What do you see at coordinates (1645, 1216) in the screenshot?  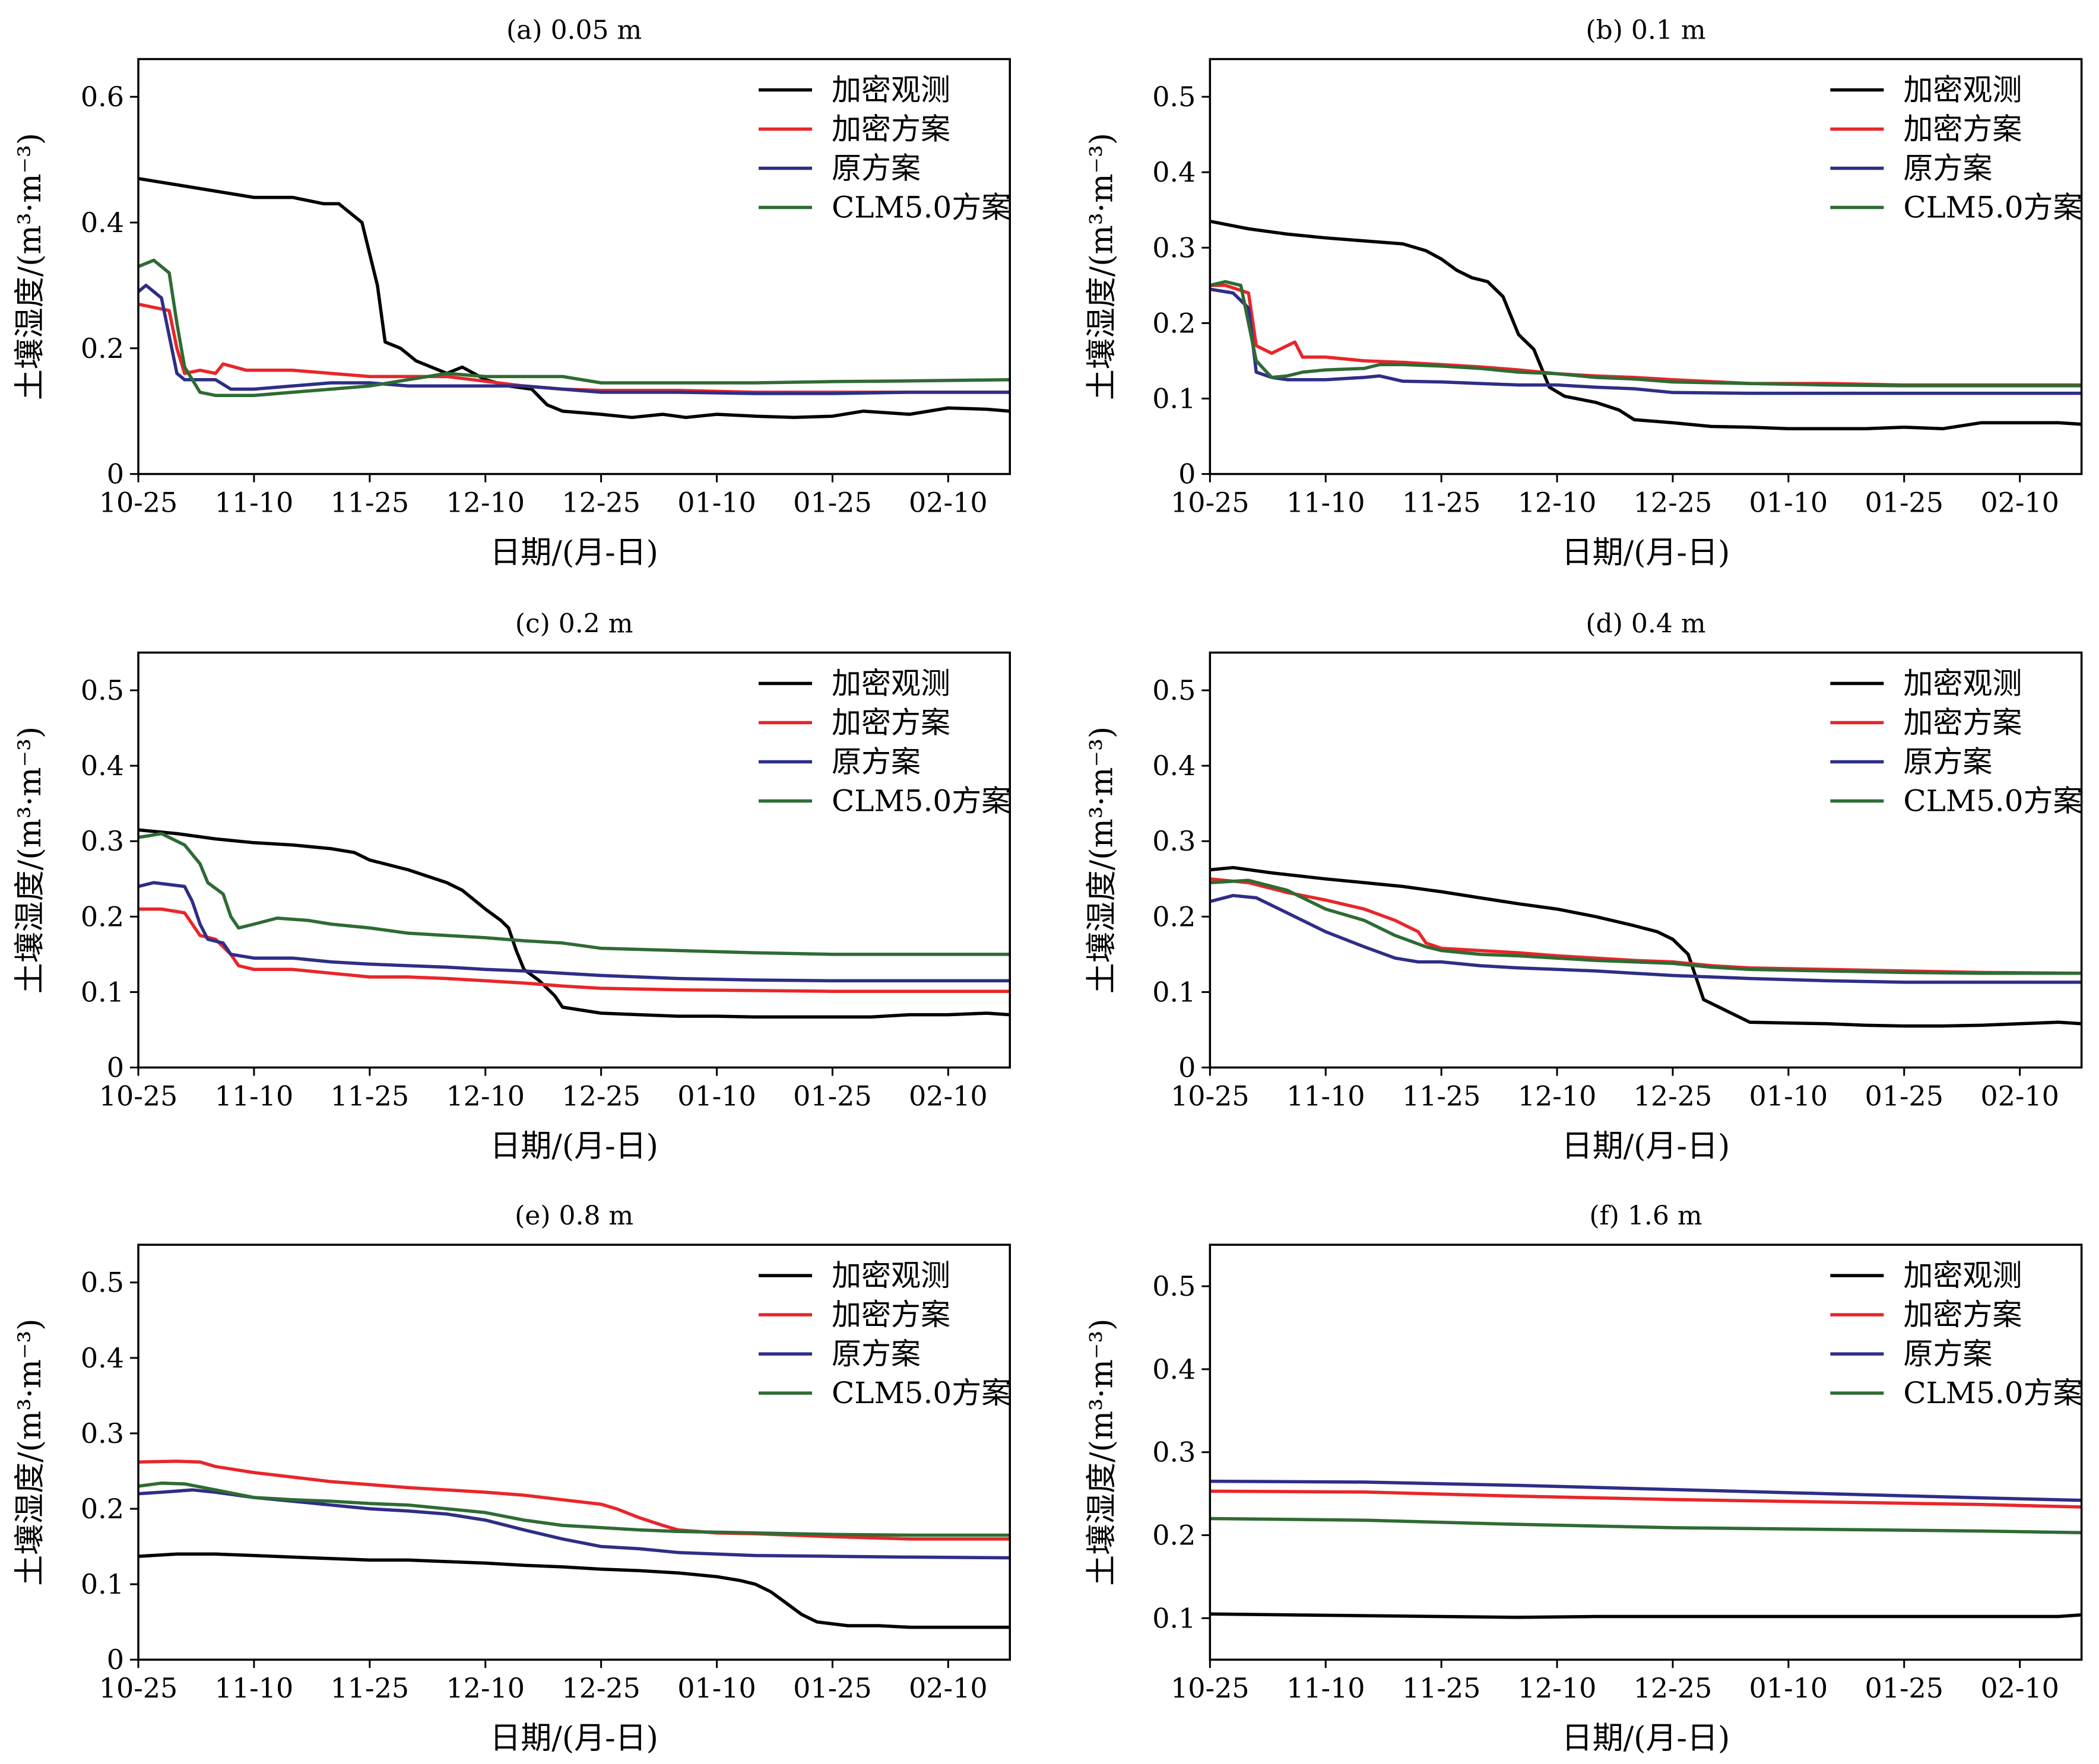 I see `panel-title: (f) 1.6 m` at bounding box center [1645, 1216].